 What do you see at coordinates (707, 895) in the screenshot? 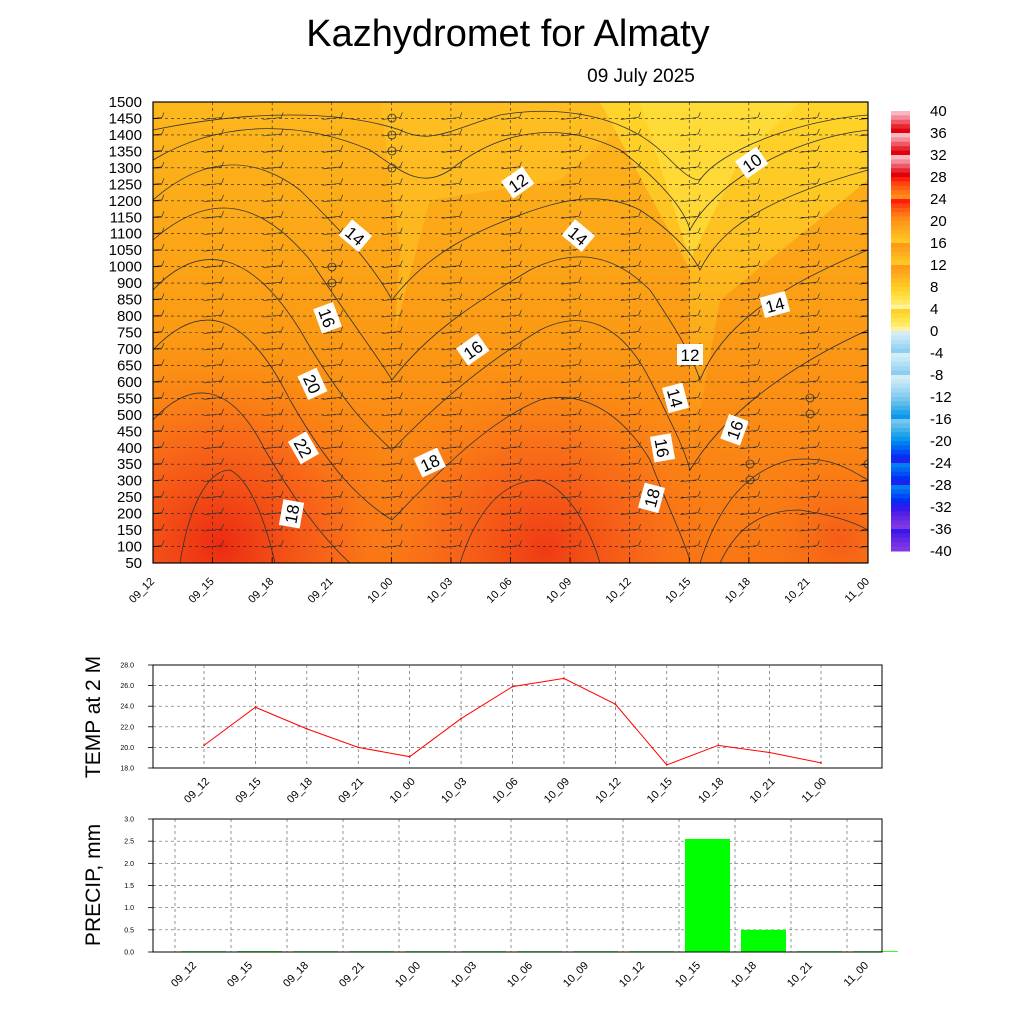
I see `precip-bar` at bounding box center [707, 895].